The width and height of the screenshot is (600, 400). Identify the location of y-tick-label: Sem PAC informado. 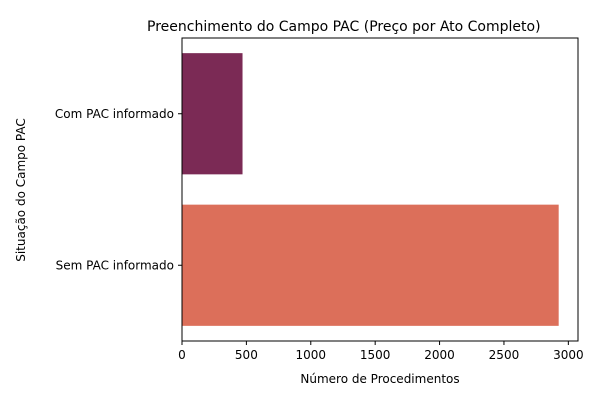
(115, 265).